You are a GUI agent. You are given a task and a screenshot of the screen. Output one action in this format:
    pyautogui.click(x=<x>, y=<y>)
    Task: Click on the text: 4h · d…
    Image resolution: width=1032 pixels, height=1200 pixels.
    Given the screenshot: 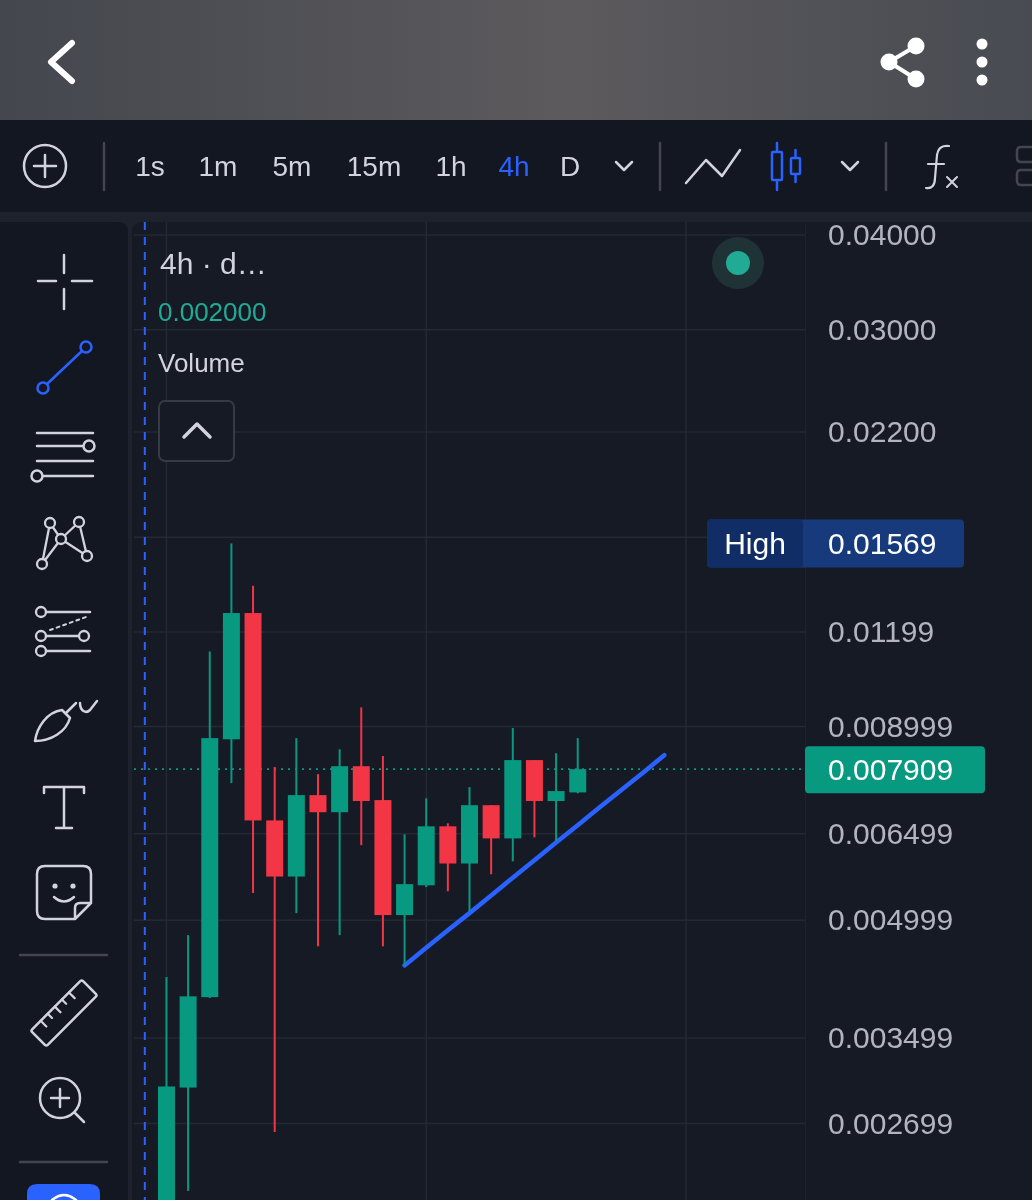 What is the action you would take?
    pyautogui.click(x=213, y=263)
    